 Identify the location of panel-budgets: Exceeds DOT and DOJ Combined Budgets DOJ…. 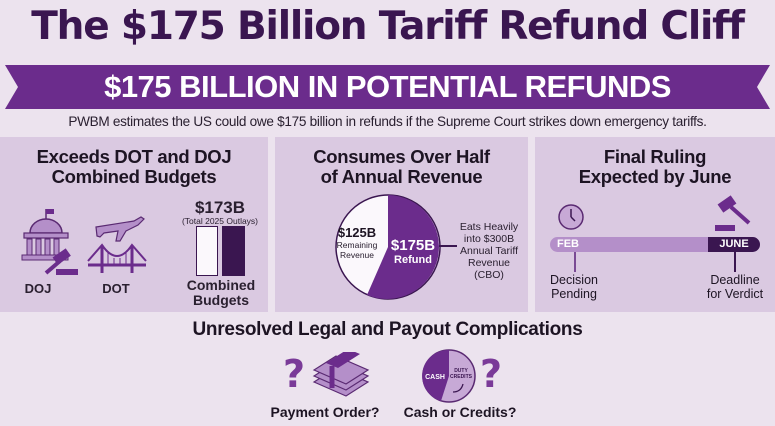
(134, 224).